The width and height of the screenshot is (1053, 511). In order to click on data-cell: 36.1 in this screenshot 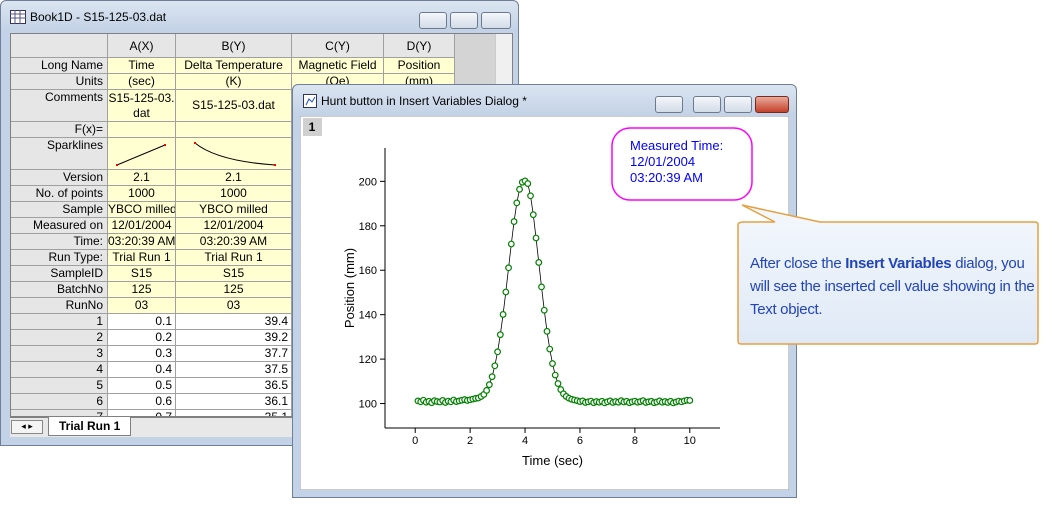, I will do `click(234, 402)`.